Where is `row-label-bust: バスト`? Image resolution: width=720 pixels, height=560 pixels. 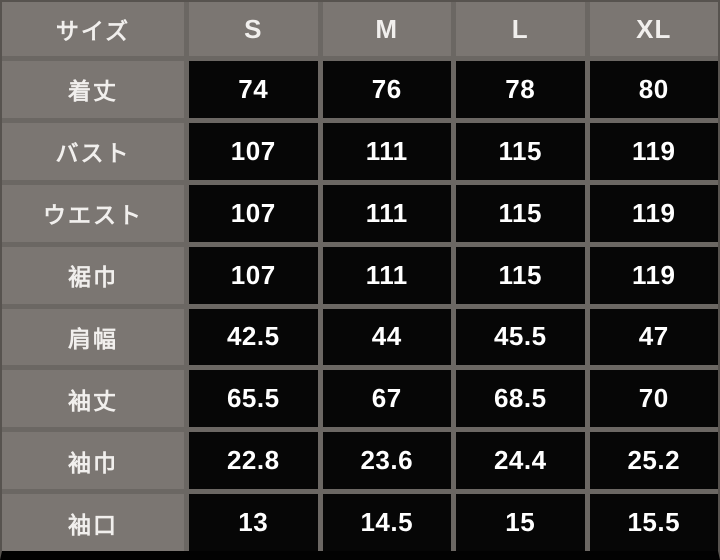
row-label-bust: バスト is located at coordinates (93, 151).